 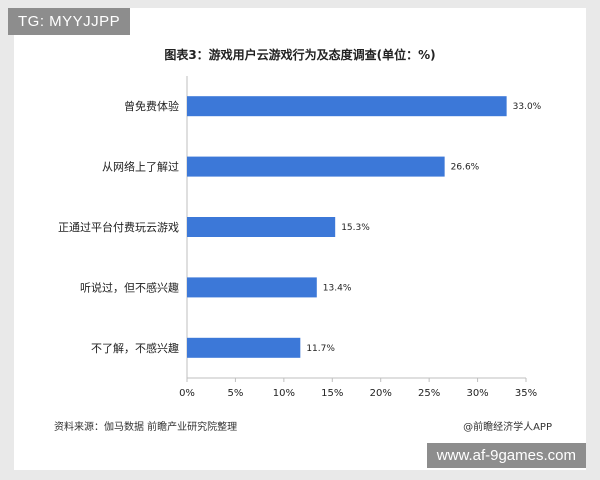 What do you see at coordinates (506, 455) in the screenshot?
I see `url-watermark-badge: www.af-9games.com` at bounding box center [506, 455].